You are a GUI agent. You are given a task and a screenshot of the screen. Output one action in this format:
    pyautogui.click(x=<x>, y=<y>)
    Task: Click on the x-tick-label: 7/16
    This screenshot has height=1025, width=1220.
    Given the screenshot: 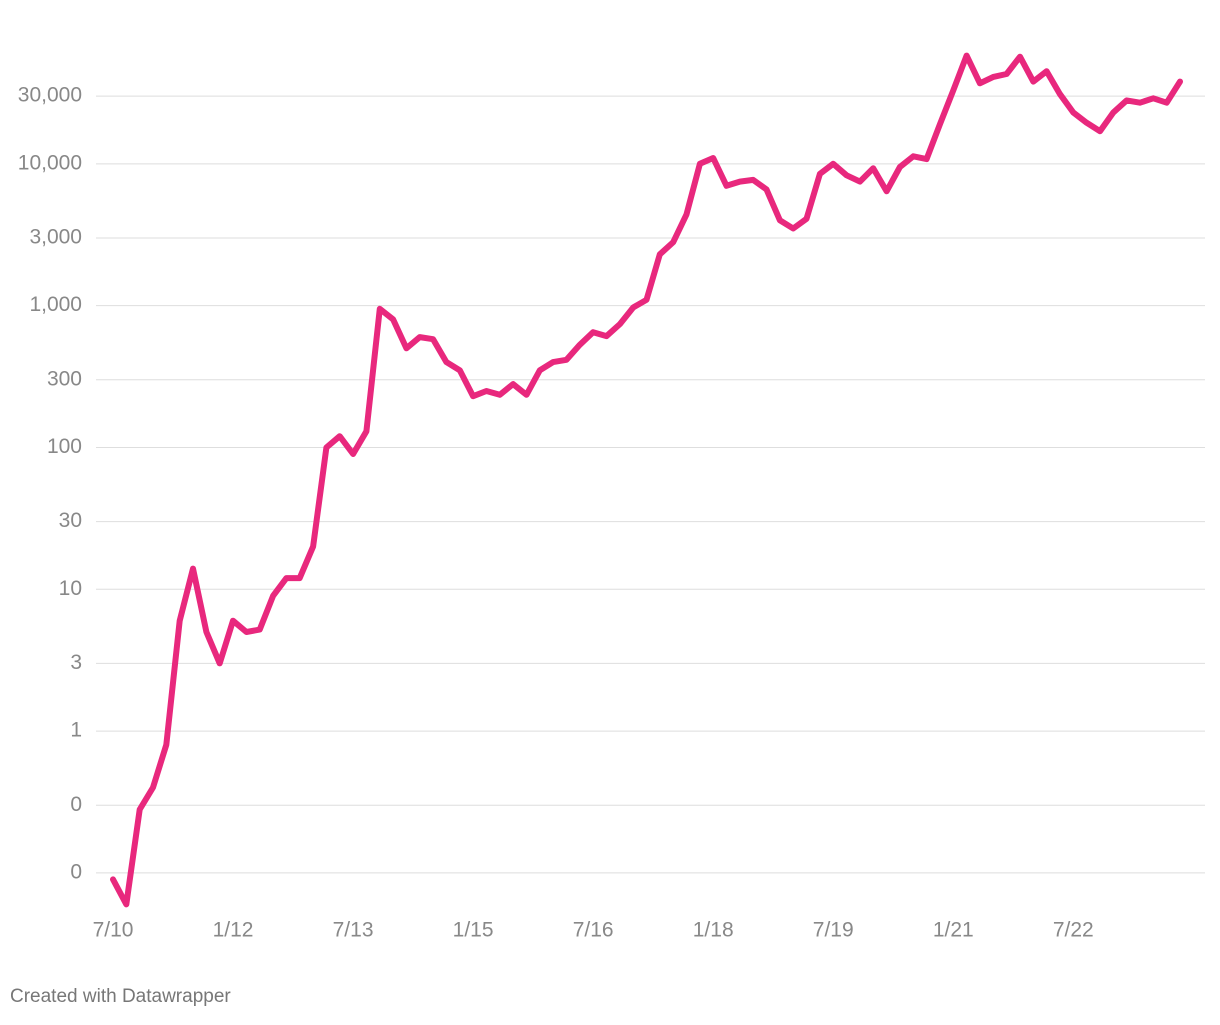 What is the action you would take?
    pyautogui.click(x=593, y=930)
    